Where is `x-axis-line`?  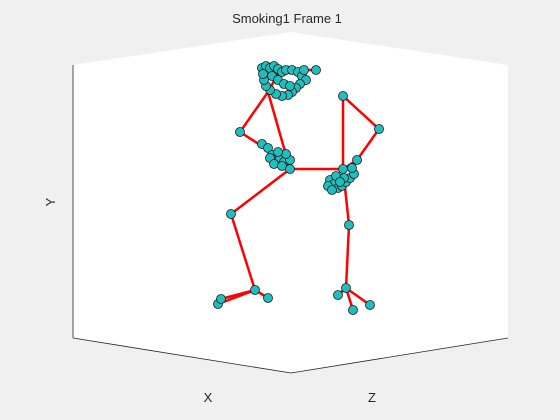 x-axis-line is located at coordinates (182, 355).